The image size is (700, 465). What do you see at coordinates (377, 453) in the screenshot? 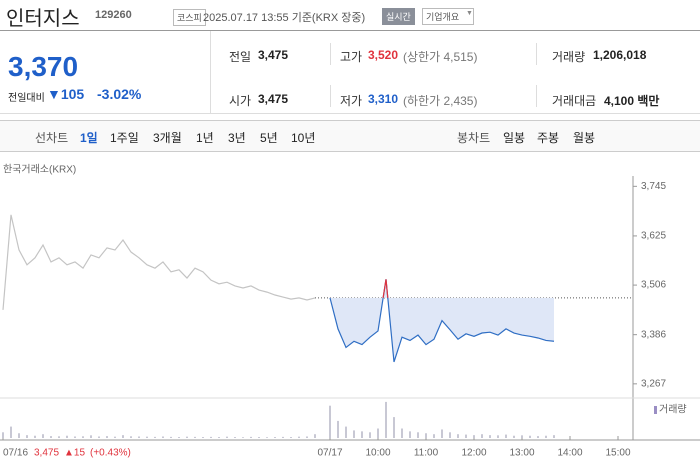
I see `x-tick-label: 10:00` at bounding box center [377, 453].